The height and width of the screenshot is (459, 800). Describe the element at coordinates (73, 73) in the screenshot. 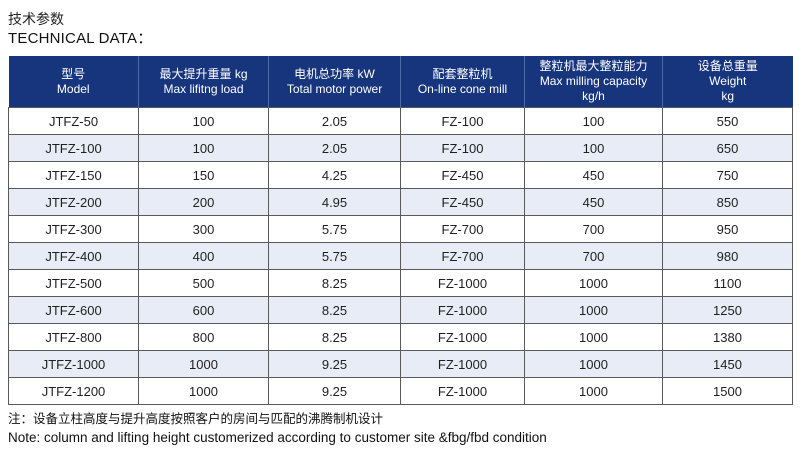

I see `column-header-line: 型号` at that location.